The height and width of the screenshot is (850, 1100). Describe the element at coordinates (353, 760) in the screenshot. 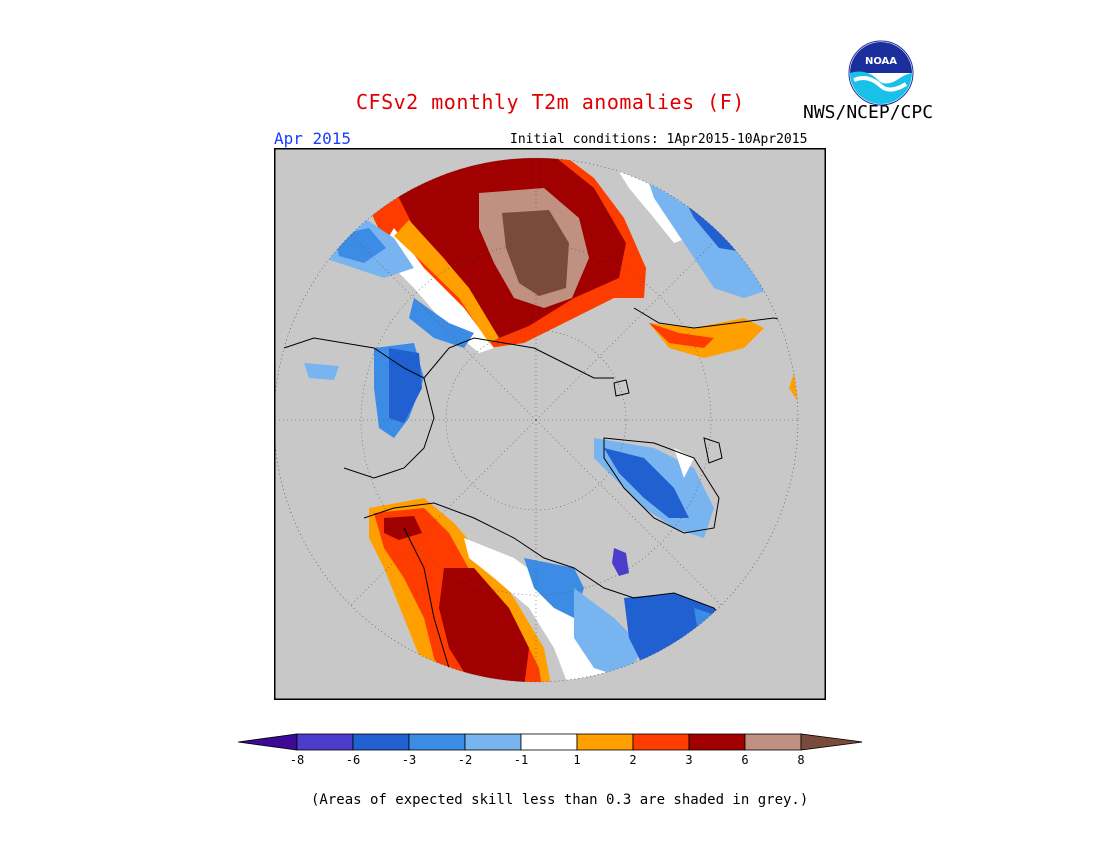

I see `colorbar-tick-label: -6` at that location.